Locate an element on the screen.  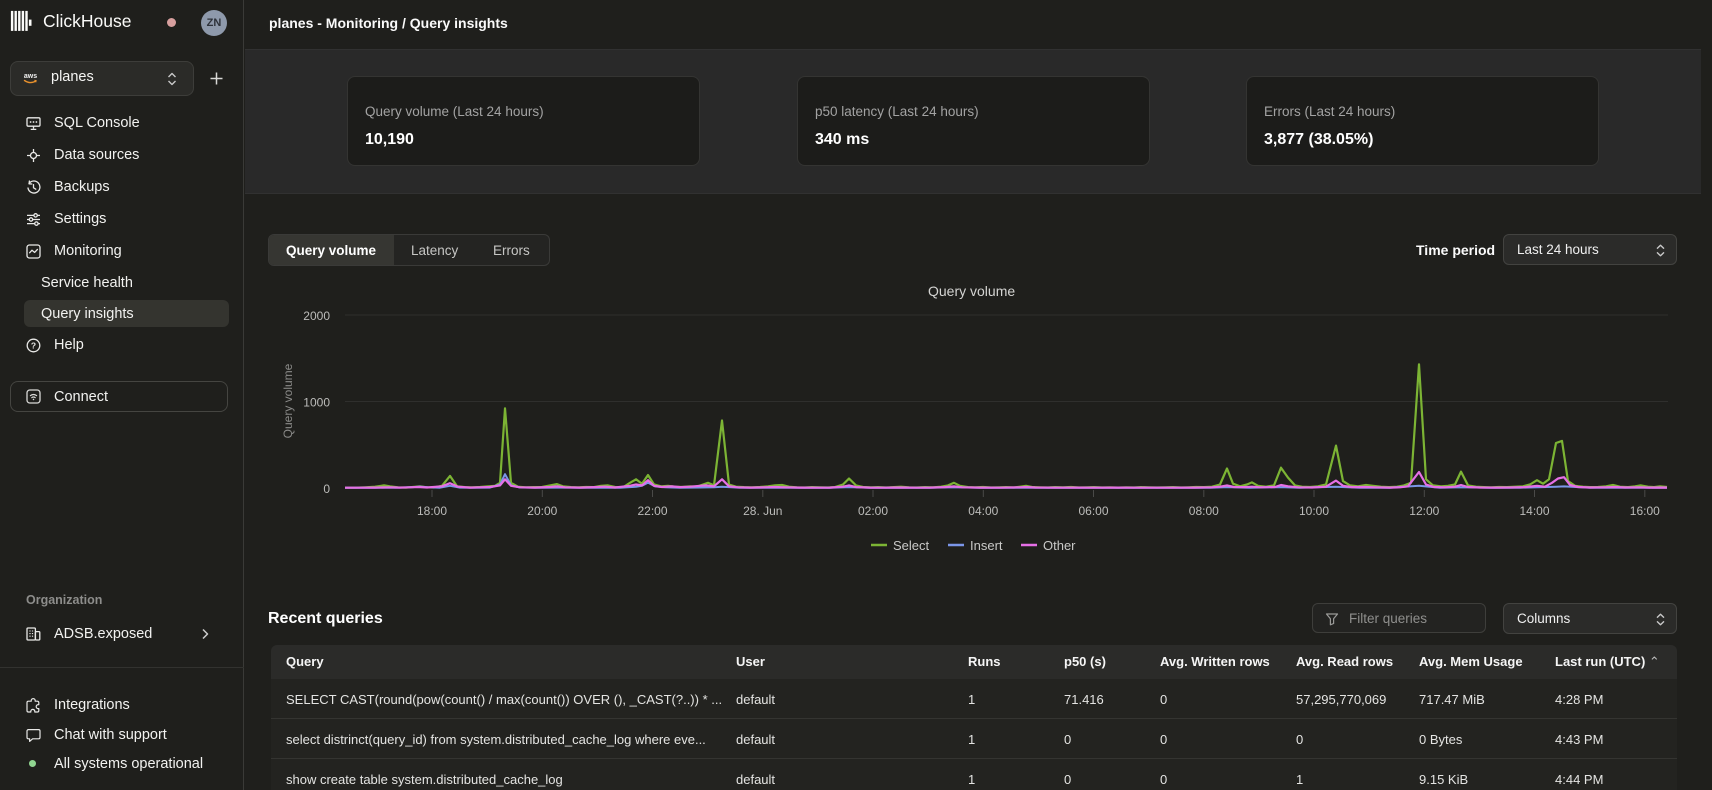
svg-text: 04:00 is located at coordinates (983, 511).